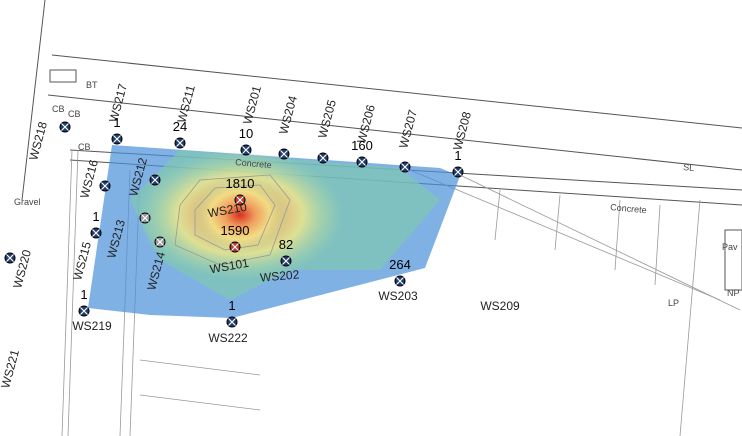  I want to click on well-label: WS202, so click(279, 275).